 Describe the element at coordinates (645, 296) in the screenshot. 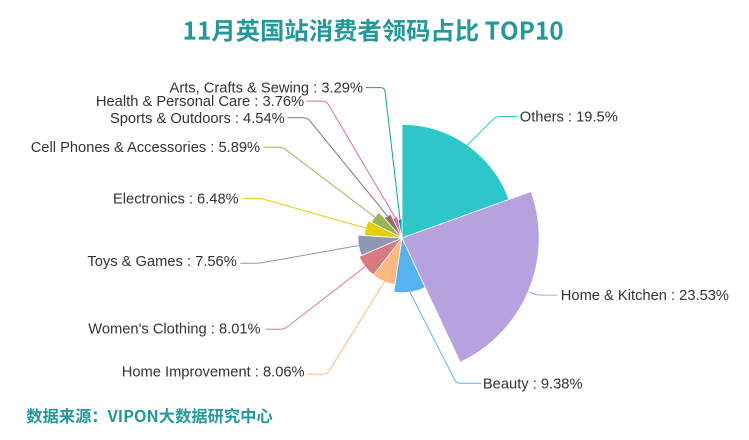

I see `svg-text: Home & Kitchen : 23.53%` at that location.